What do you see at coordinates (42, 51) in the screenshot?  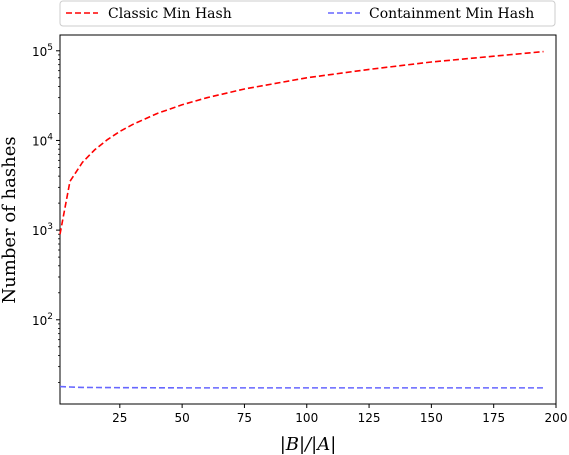 I see `y-tick-label: 10⁵` at bounding box center [42, 51].